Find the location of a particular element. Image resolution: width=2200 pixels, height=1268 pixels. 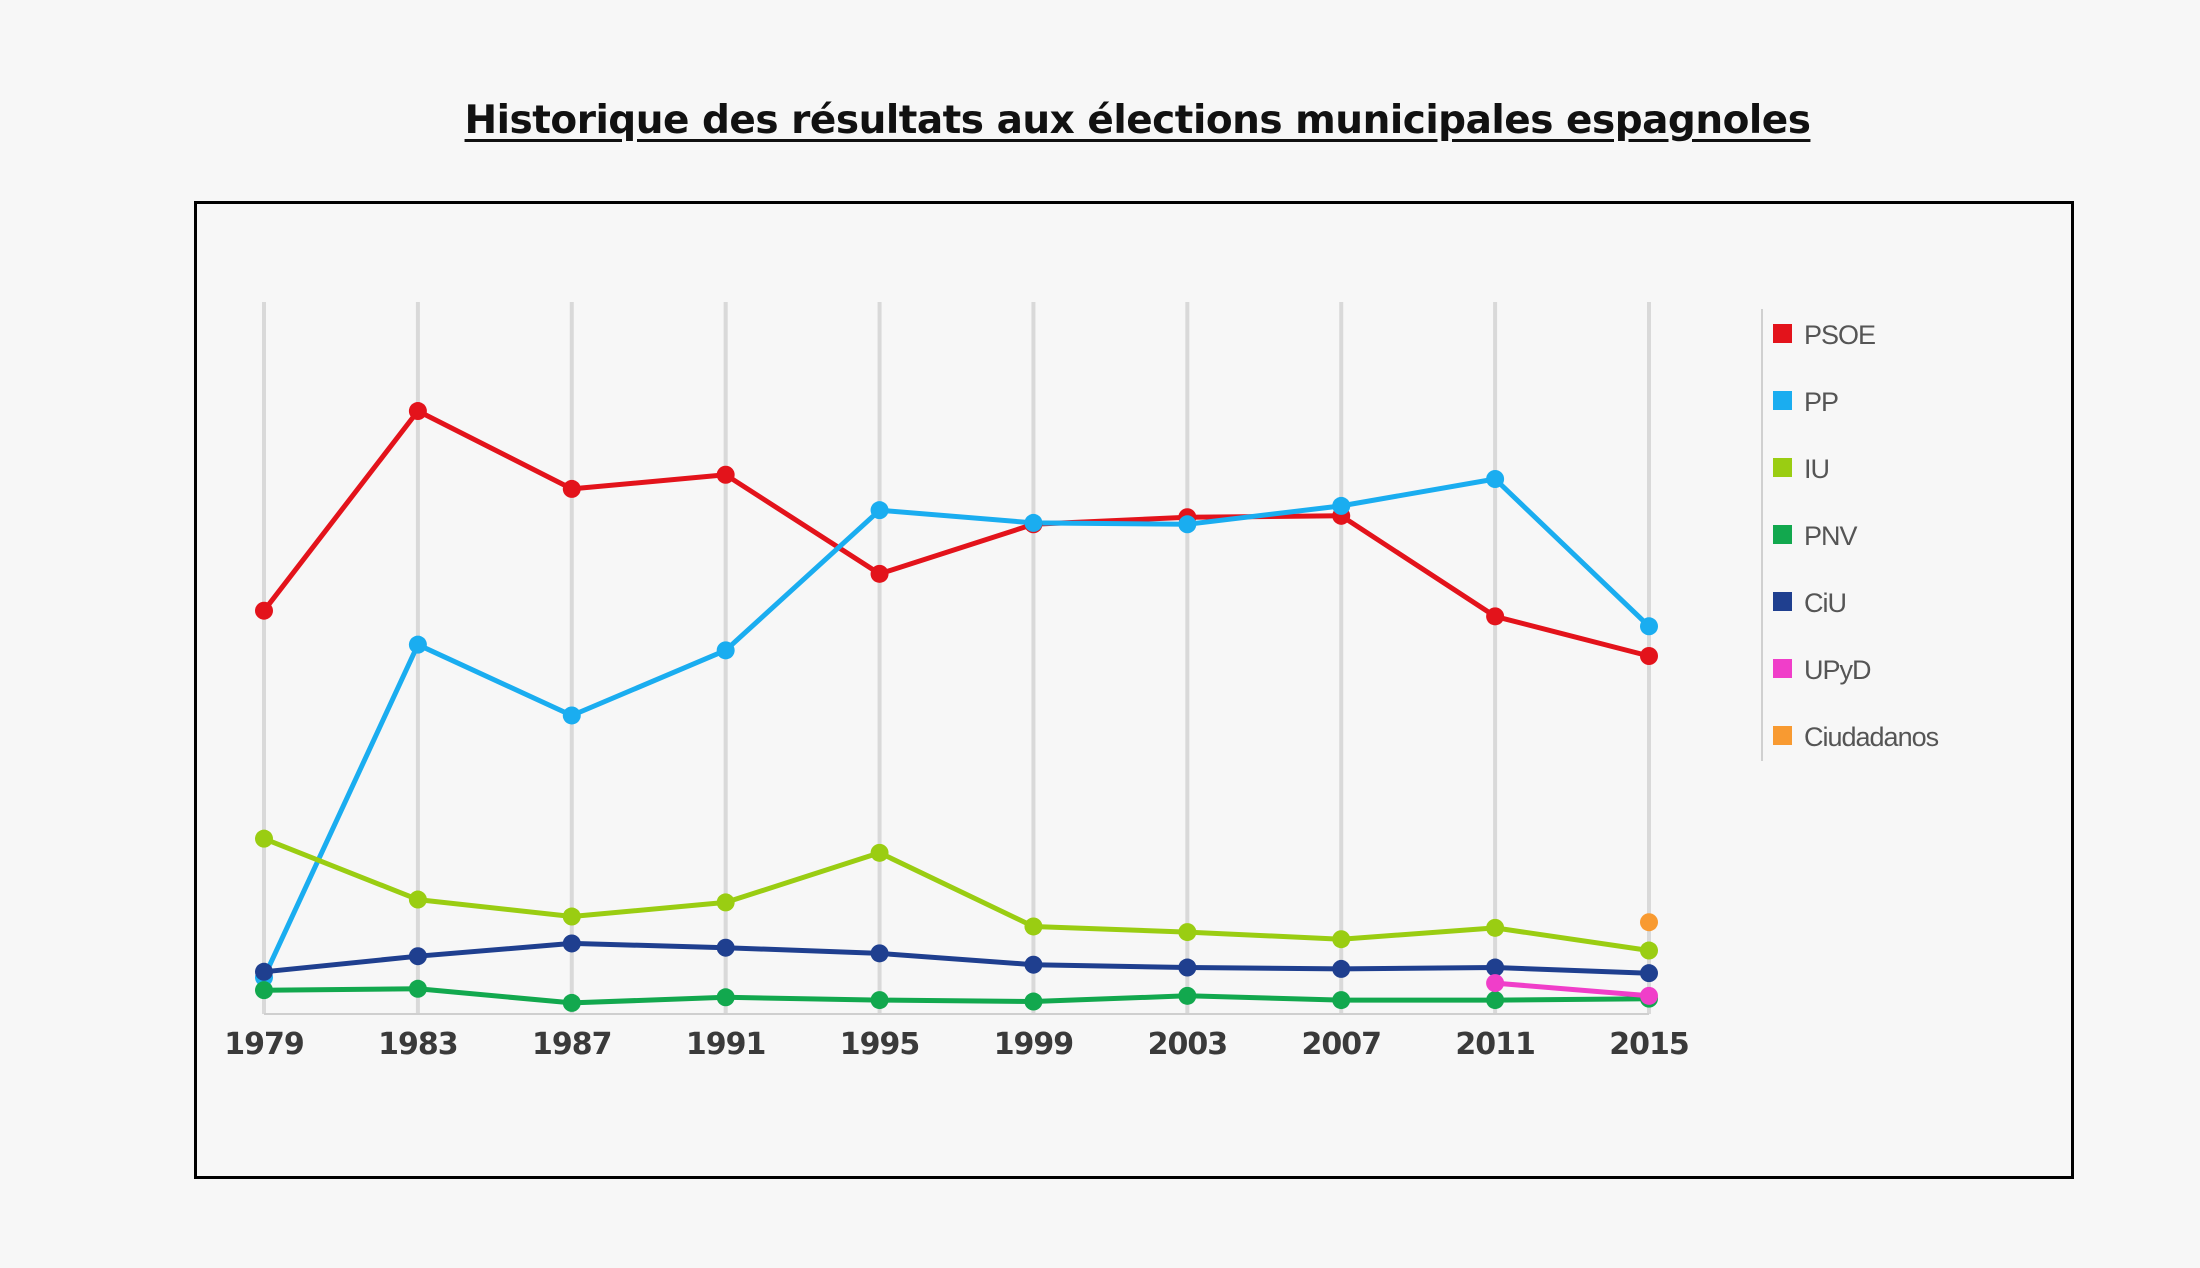

legend-label-ciu: CiU is located at coordinates (1825, 603).